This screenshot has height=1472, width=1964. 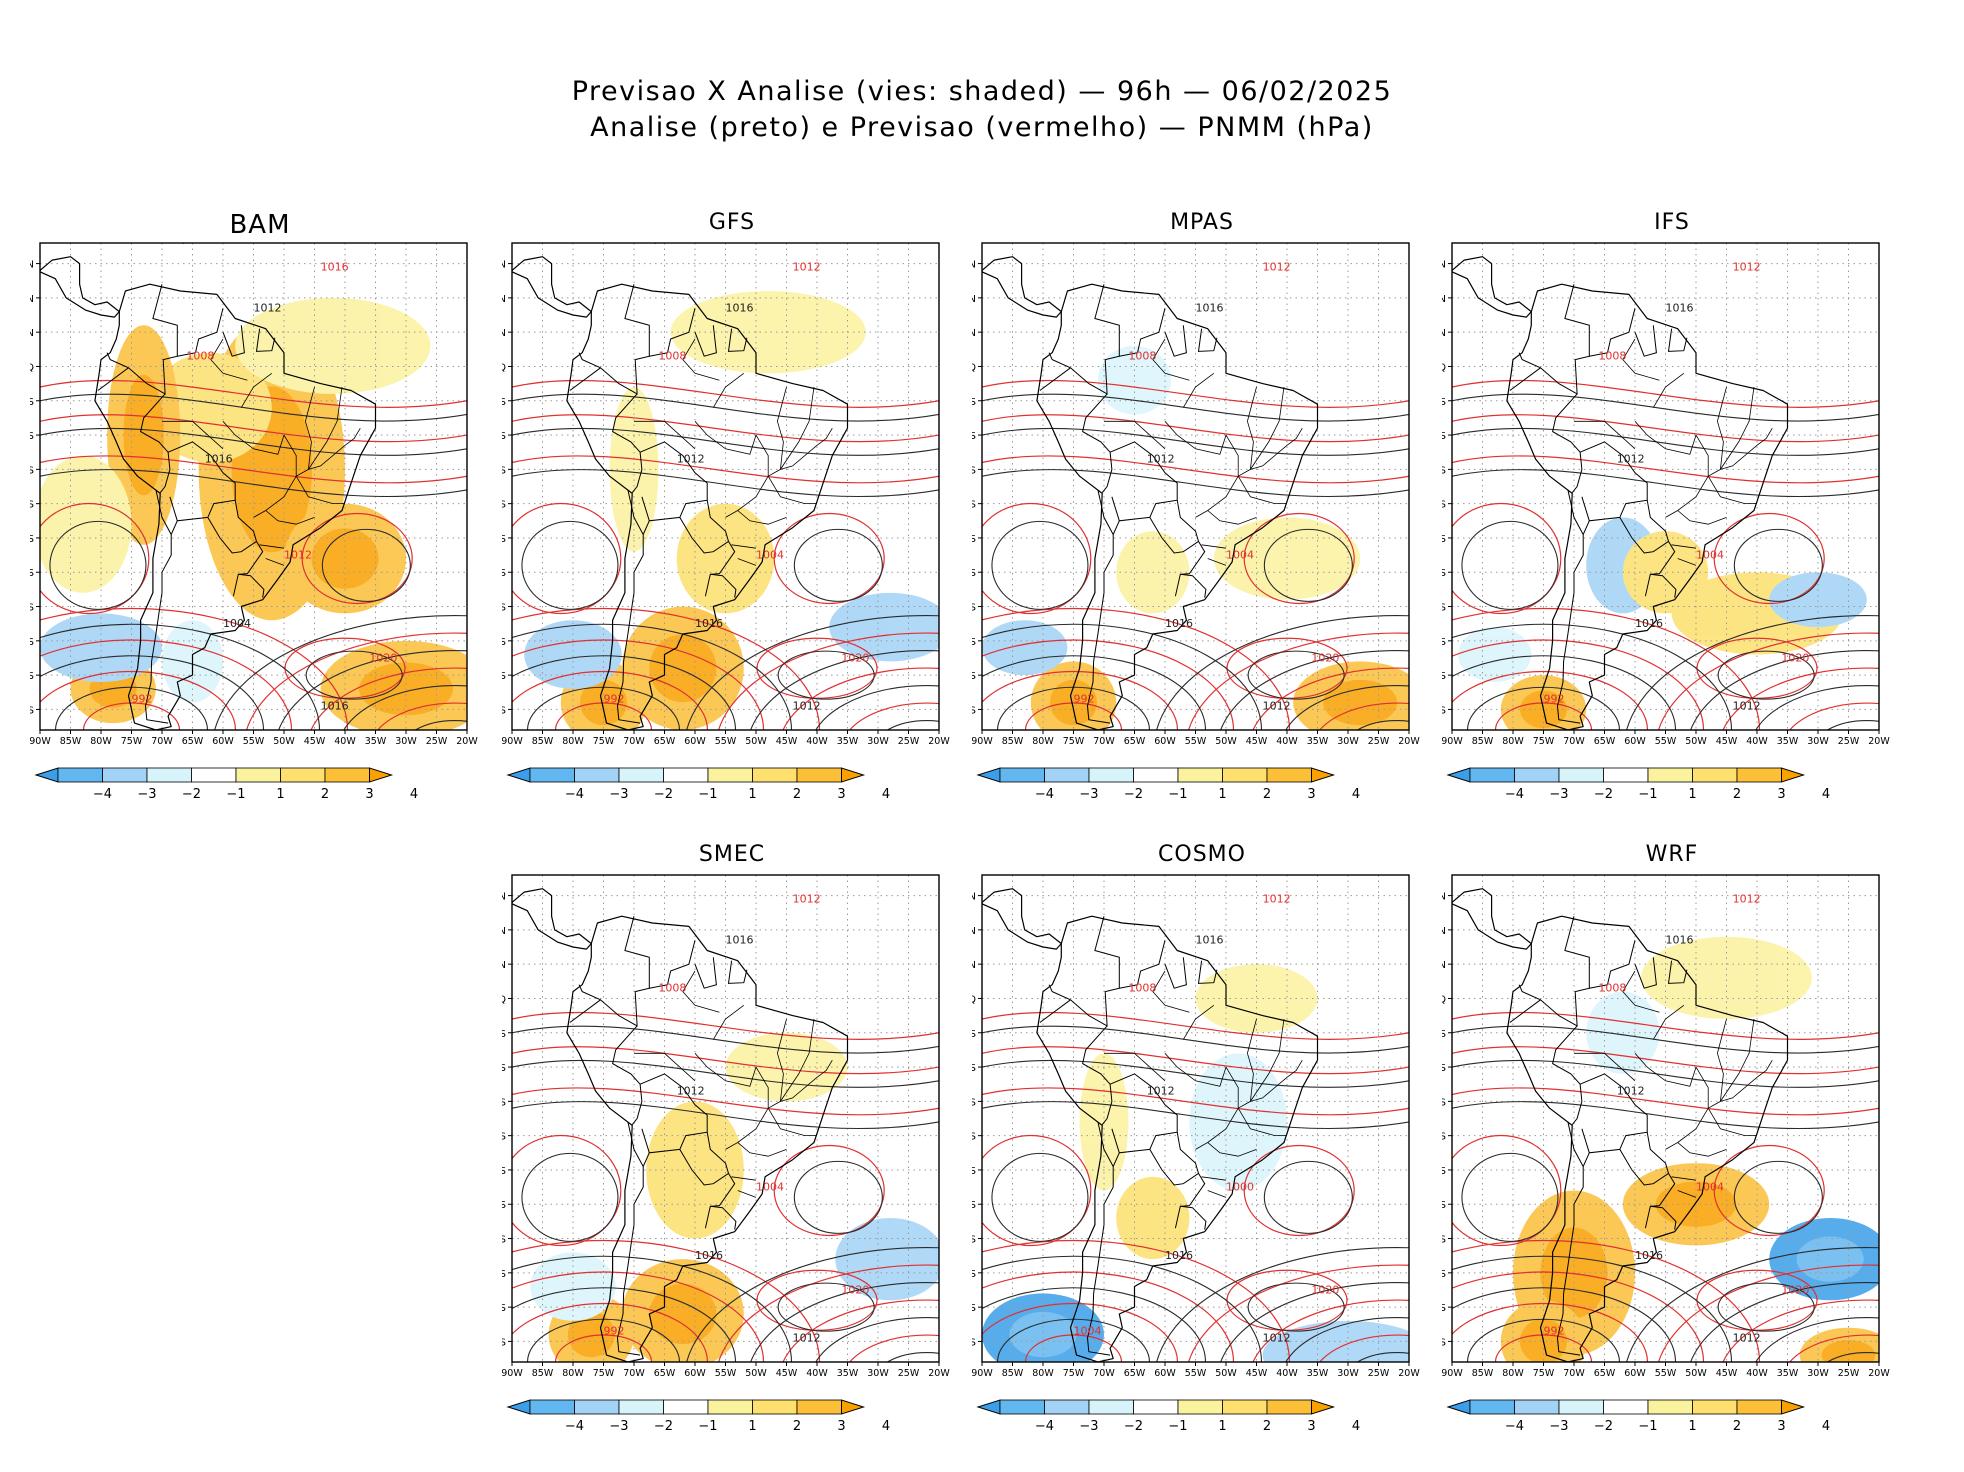 What do you see at coordinates (504, 676) in the screenshot?
I see `lat-tick-label: 45S` at bounding box center [504, 676].